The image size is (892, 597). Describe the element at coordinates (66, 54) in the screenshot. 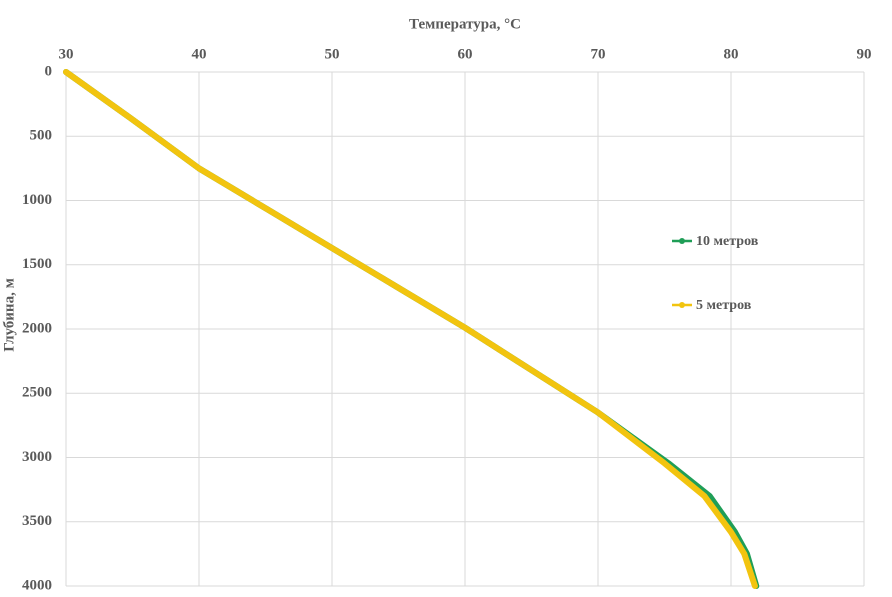

I see `x-tick-label: 30` at that location.